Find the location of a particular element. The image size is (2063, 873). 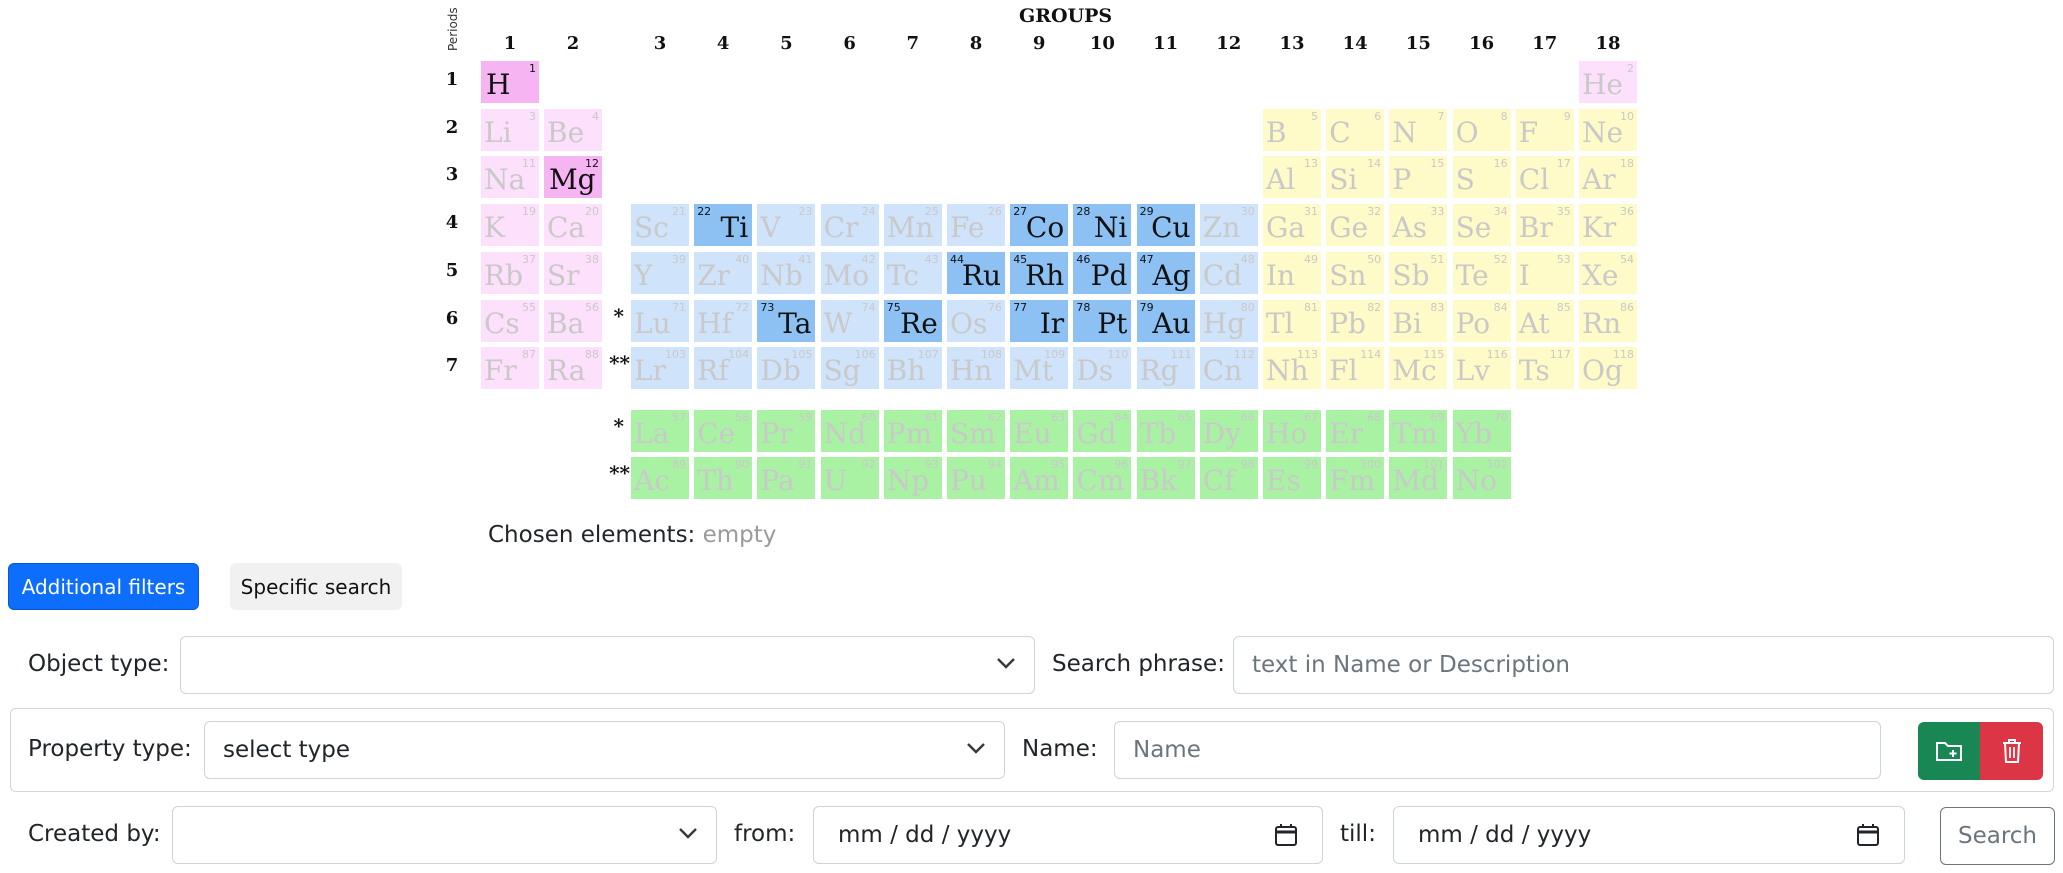

element-cf: 98 Cf is located at coordinates (1228, 478).